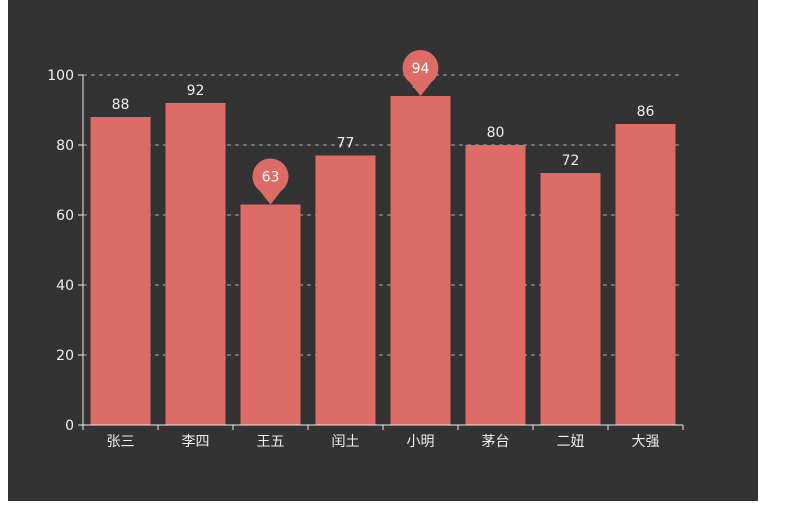  I want to click on y-tick-label: 0, so click(69, 426).